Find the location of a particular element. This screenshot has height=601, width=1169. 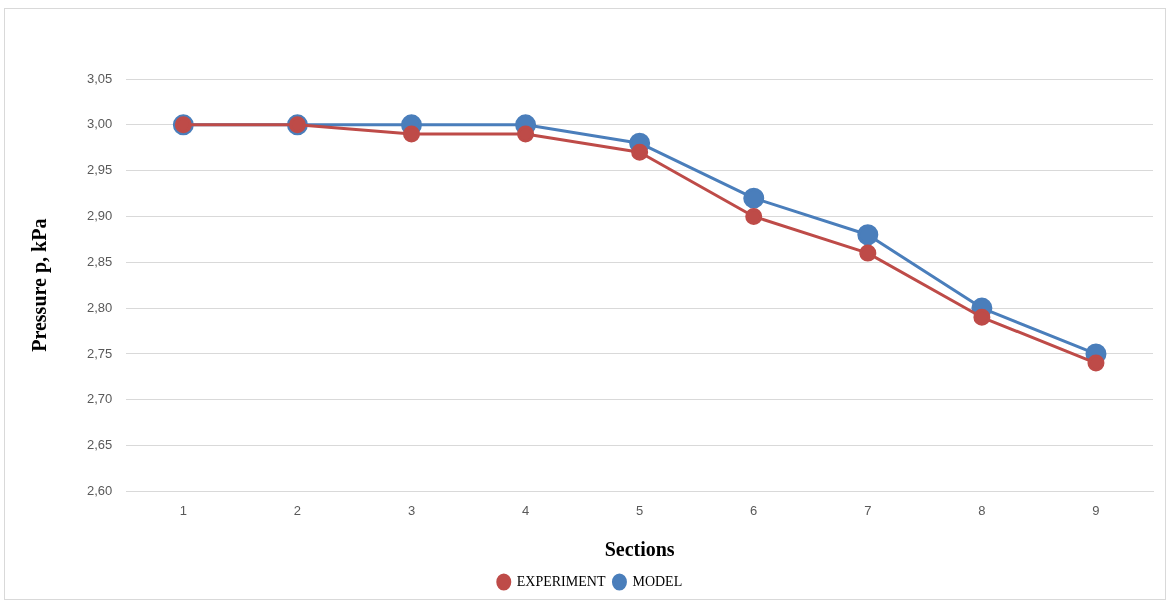

y-tick-label: 2,90 is located at coordinates (99, 216).